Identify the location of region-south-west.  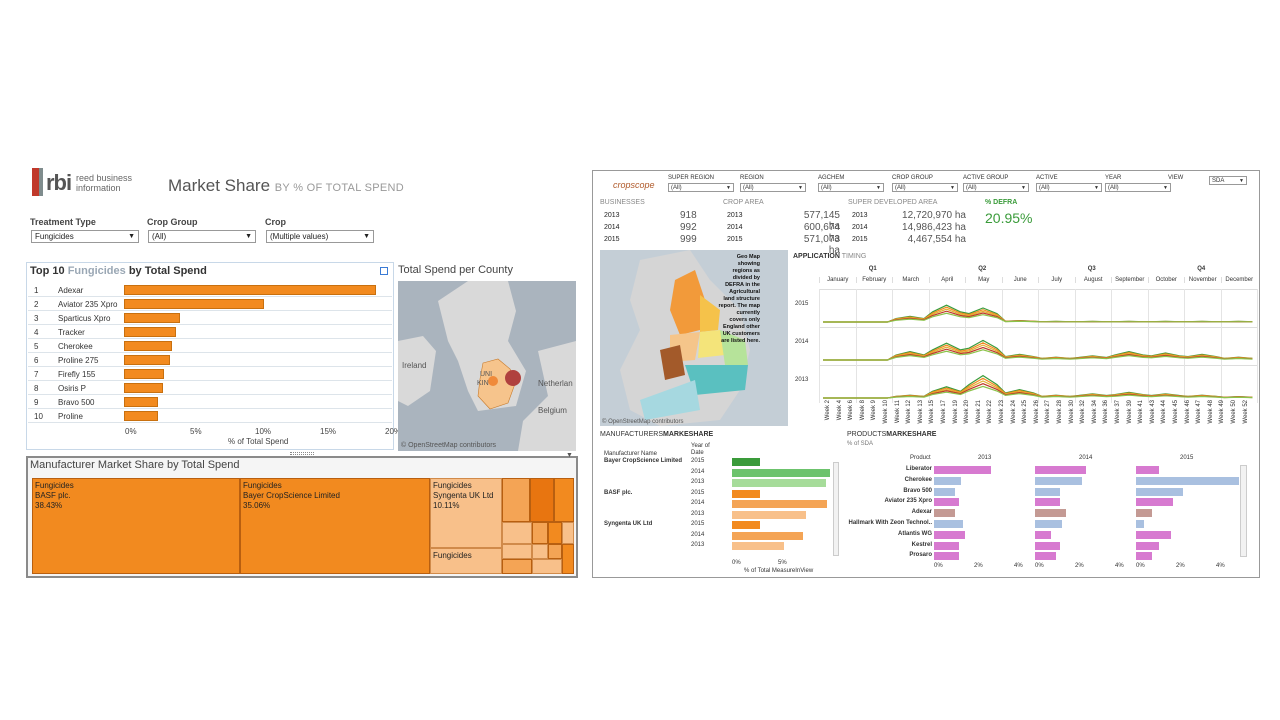
(670, 400).